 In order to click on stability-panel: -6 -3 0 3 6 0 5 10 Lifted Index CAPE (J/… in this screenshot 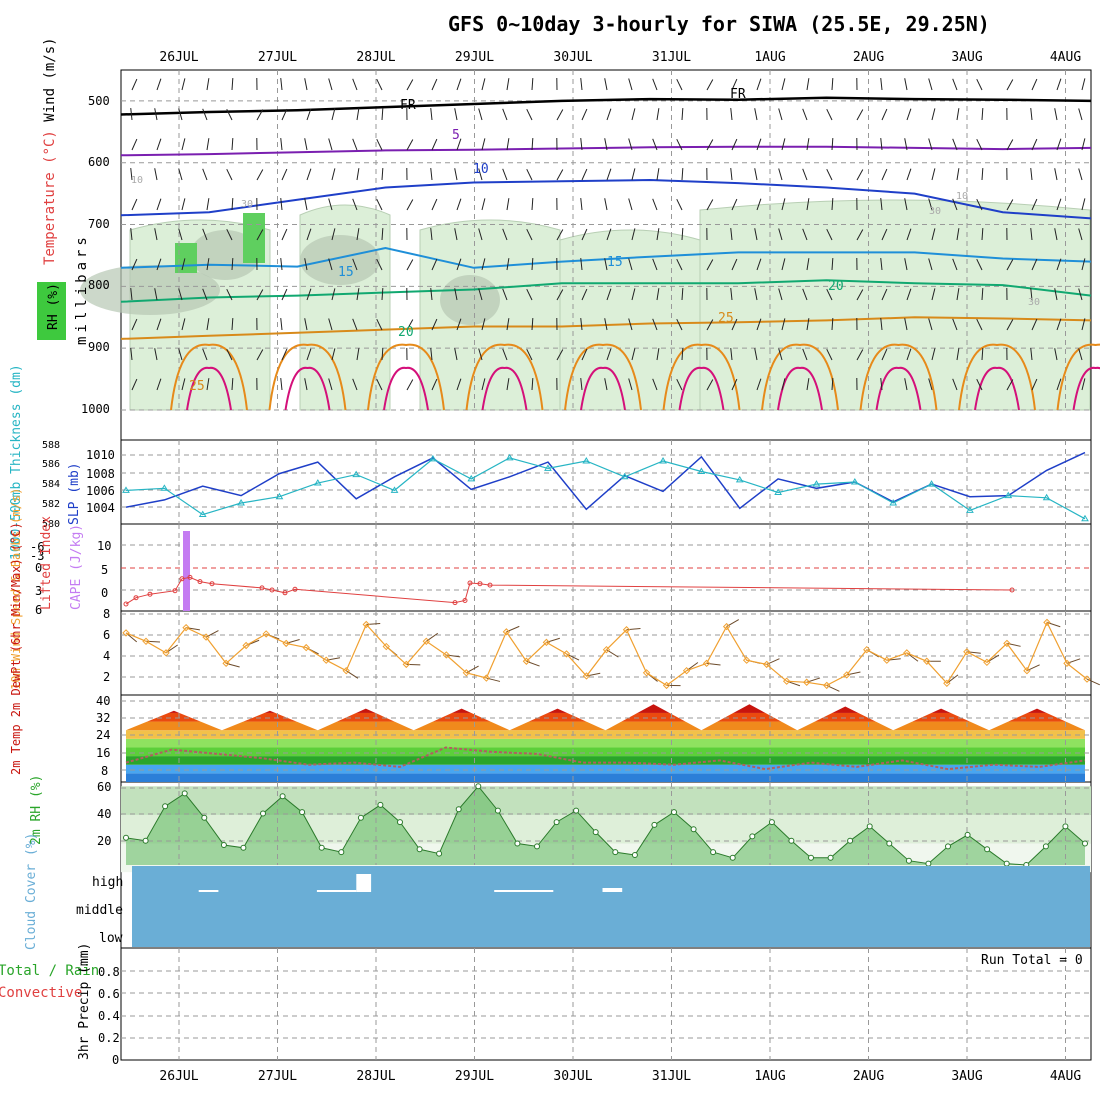, I will do `click(560, 566)`.